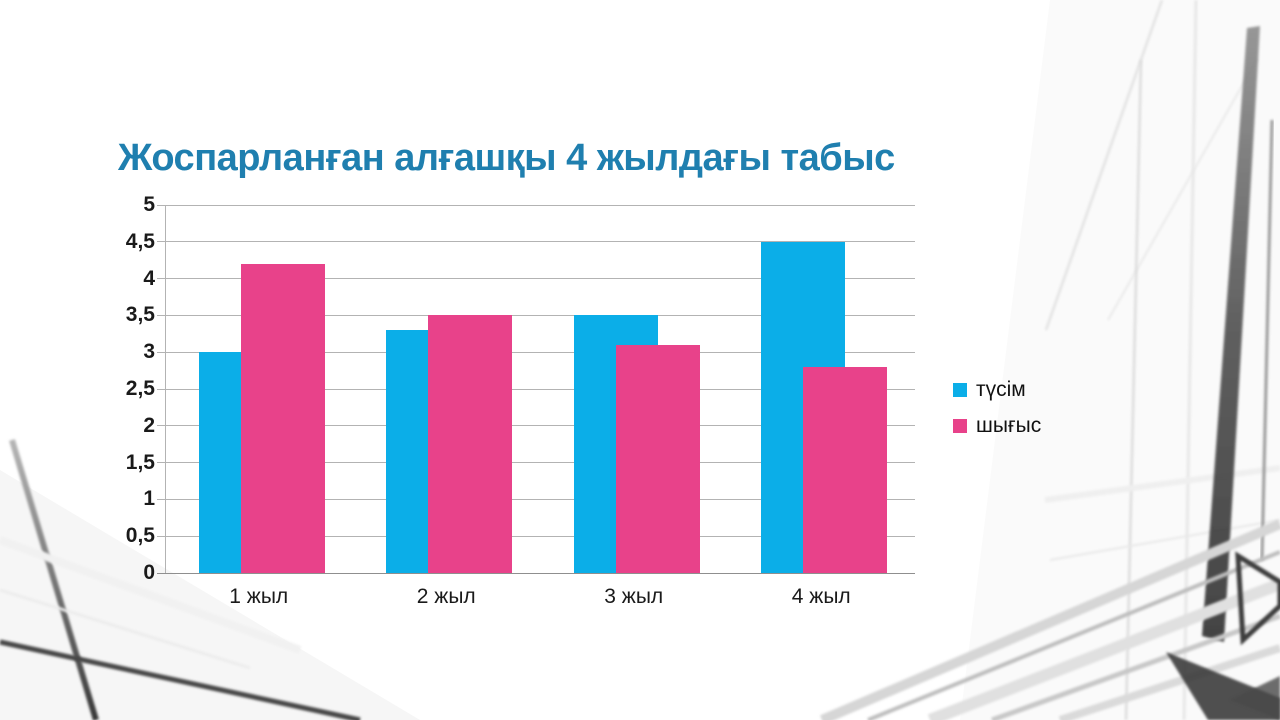 Image resolution: width=1280 pixels, height=720 pixels. Describe the element at coordinates (149, 352) in the screenshot. I see `y-axis-label: 3` at that location.